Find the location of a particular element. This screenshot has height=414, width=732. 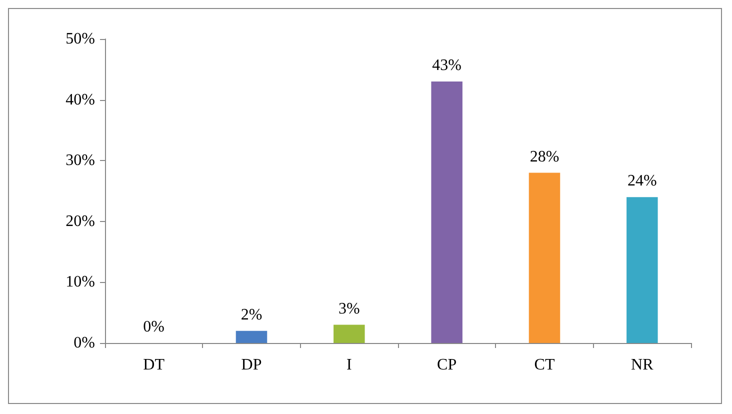

data-label: 43% is located at coordinates (447, 65).